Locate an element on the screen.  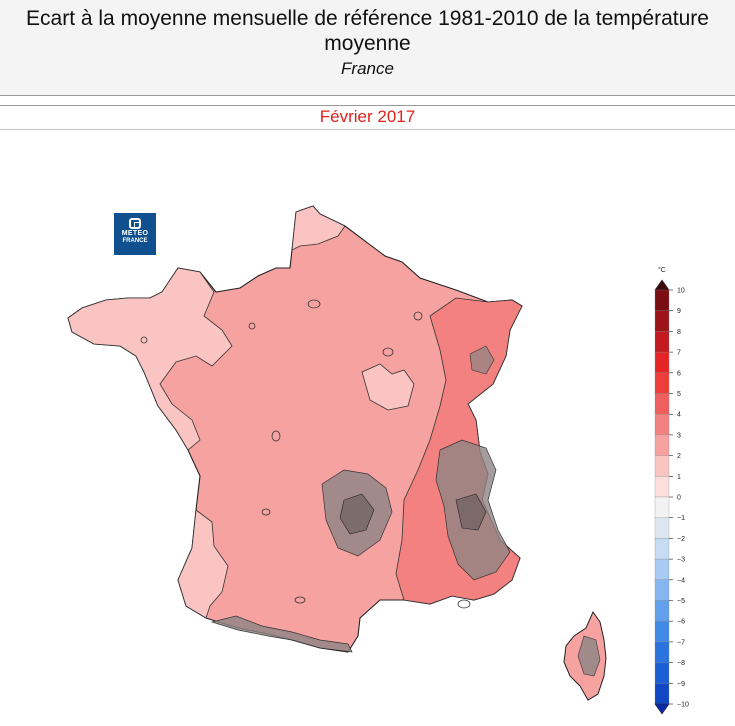
legend-tick-label: −8 is located at coordinates (681, 663).